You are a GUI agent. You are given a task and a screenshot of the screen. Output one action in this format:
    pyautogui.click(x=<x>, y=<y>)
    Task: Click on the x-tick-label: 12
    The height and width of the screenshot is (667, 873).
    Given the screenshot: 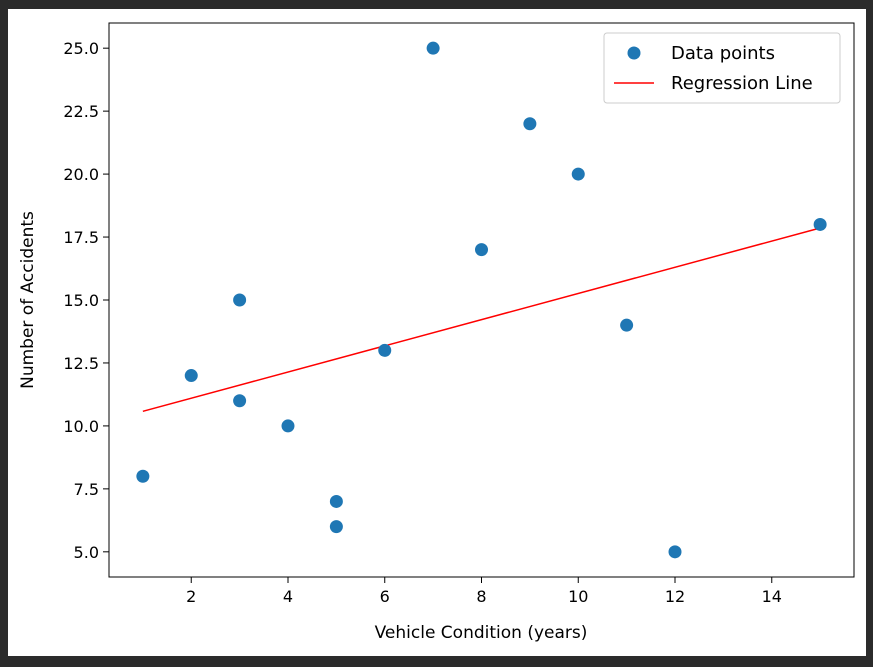 What is the action you would take?
    pyautogui.click(x=675, y=596)
    